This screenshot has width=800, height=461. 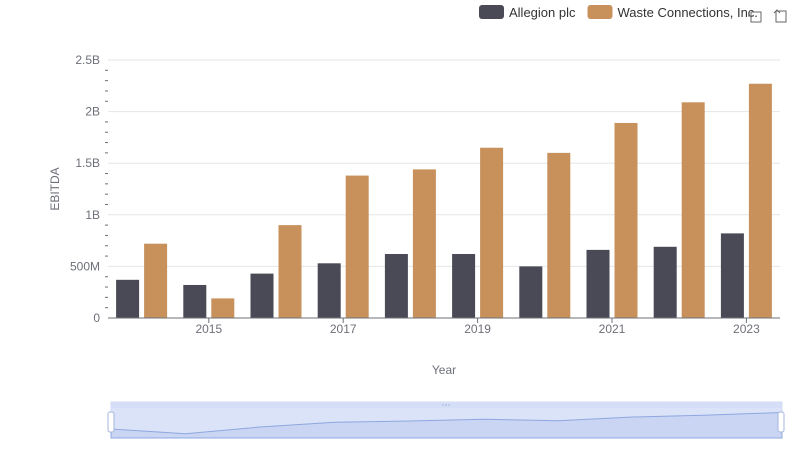 I want to click on bar-waste-connections-inc-2020, so click(x=559, y=235).